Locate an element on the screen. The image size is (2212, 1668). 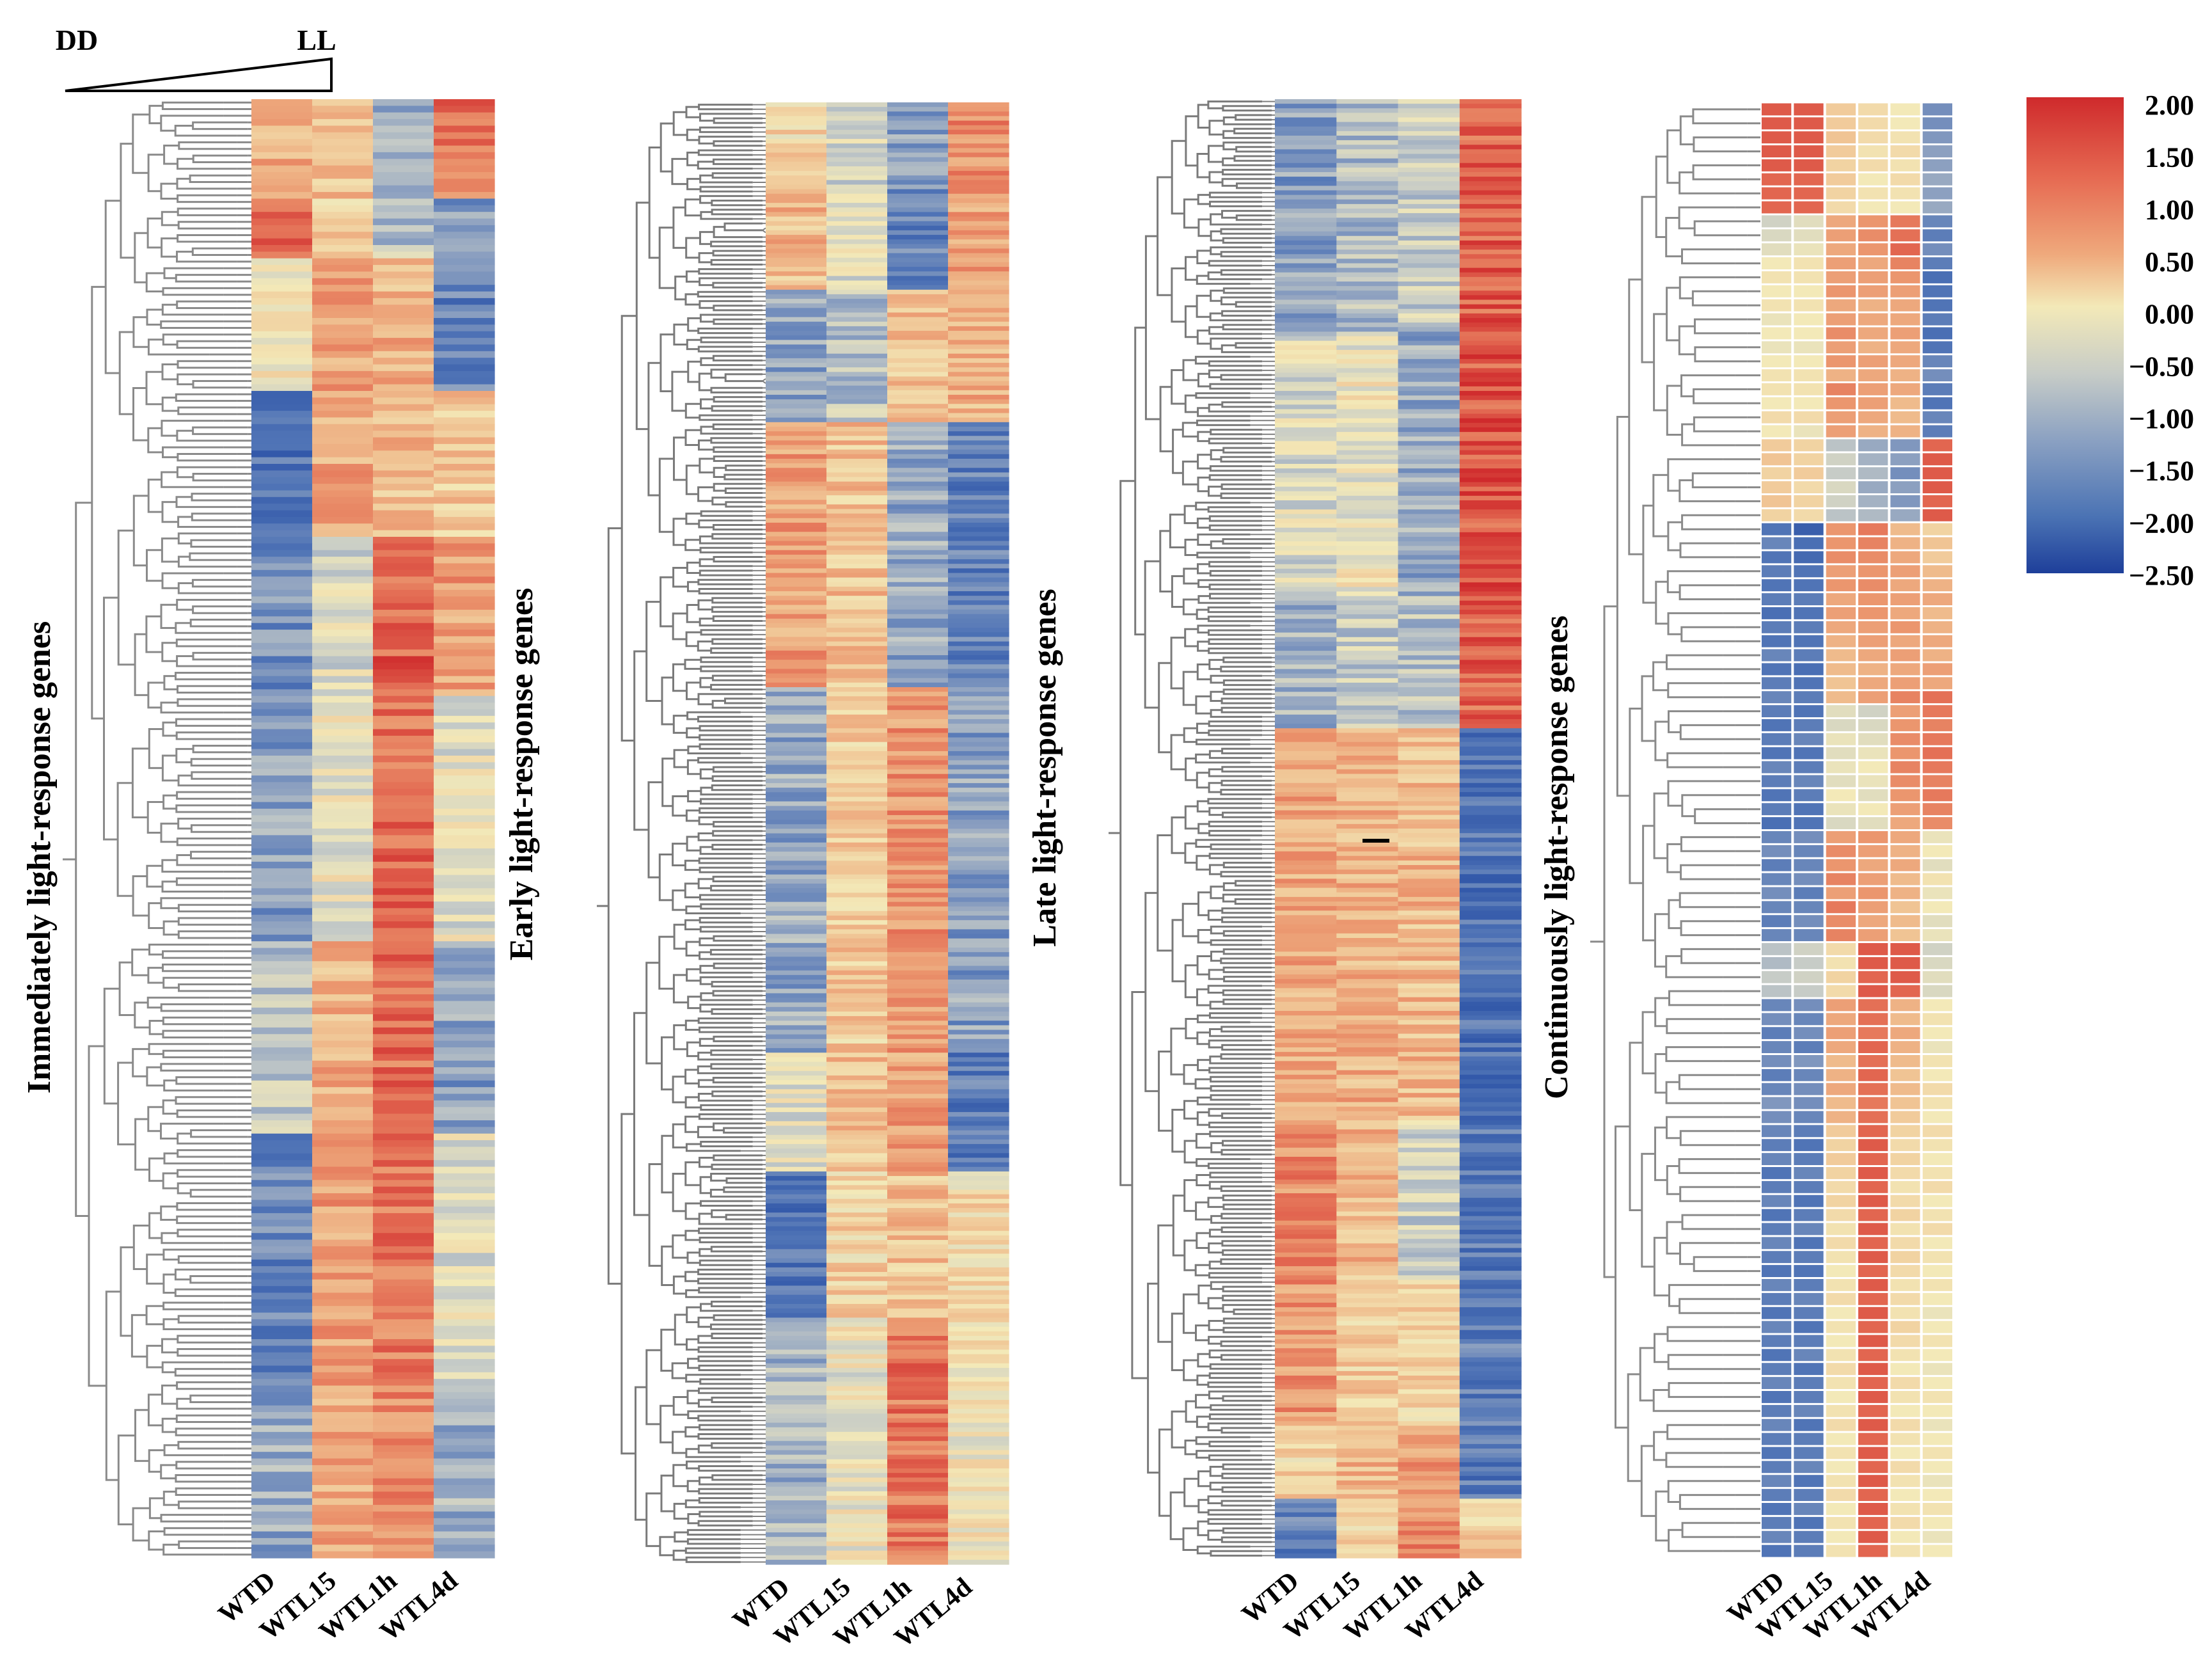
gradient-right-label: LL is located at coordinates (316, 40).